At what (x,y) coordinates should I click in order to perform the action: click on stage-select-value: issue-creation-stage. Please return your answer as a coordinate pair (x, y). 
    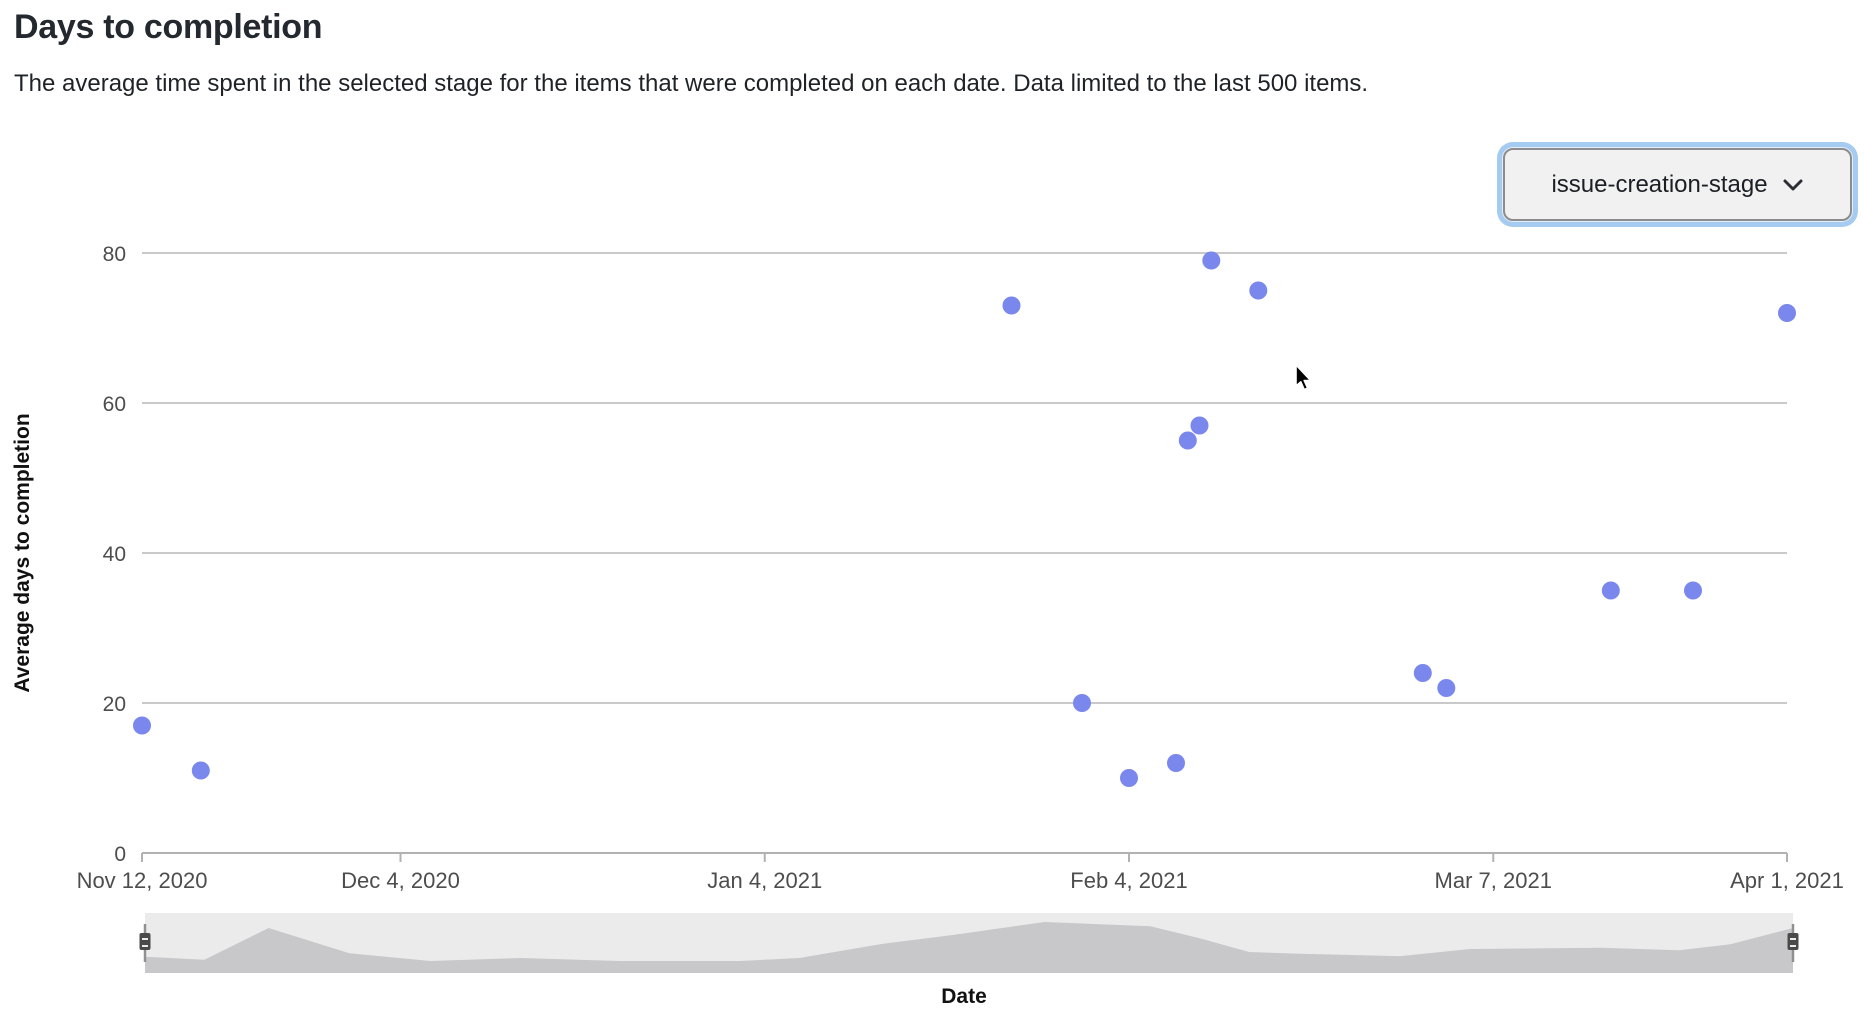
    Looking at the image, I should click on (1659, 184).